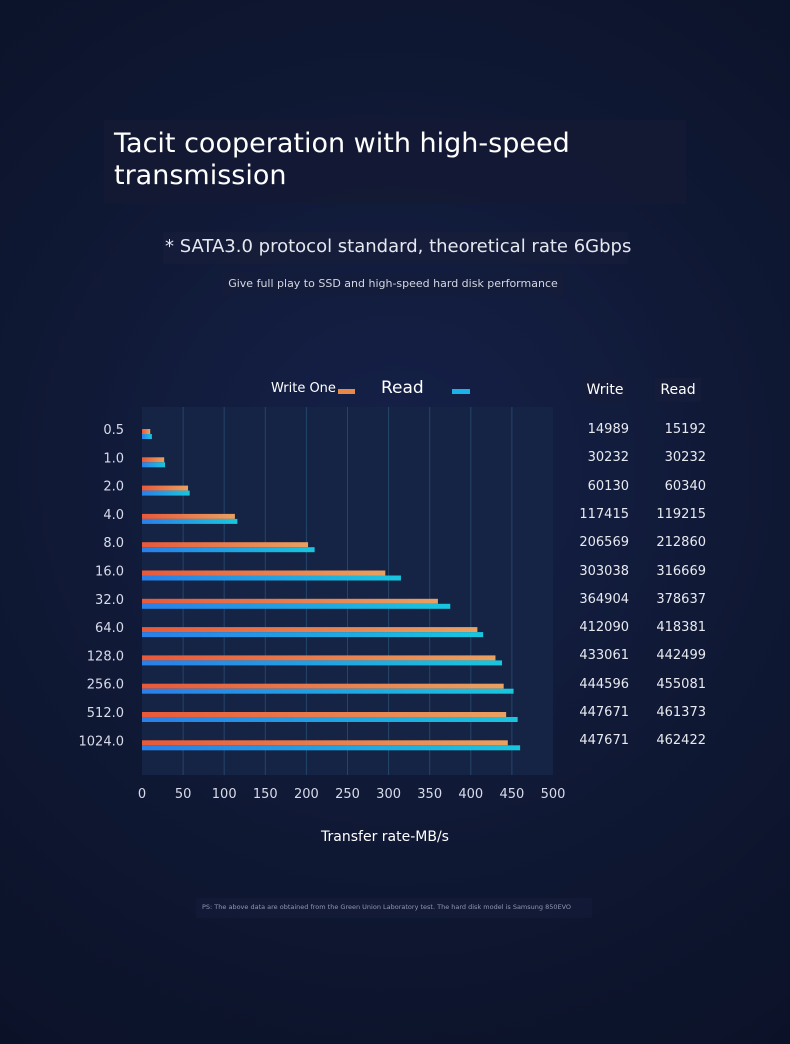  I want to click on legend-read-label: Read, so click(402, 388).